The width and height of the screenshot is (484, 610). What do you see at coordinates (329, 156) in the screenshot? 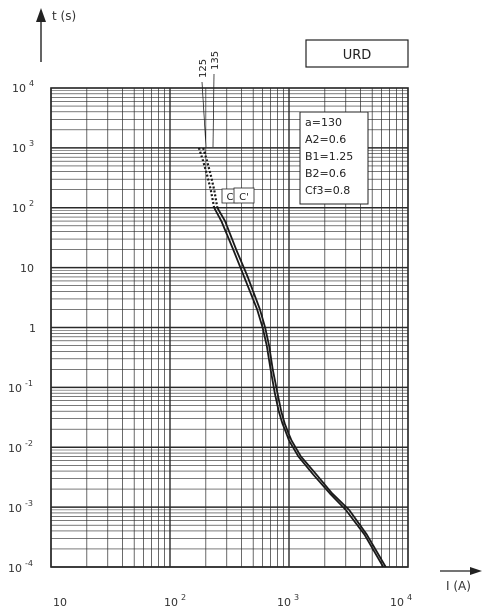
I see `param-b1: B1=1.25` at bounding box center [329, 156].